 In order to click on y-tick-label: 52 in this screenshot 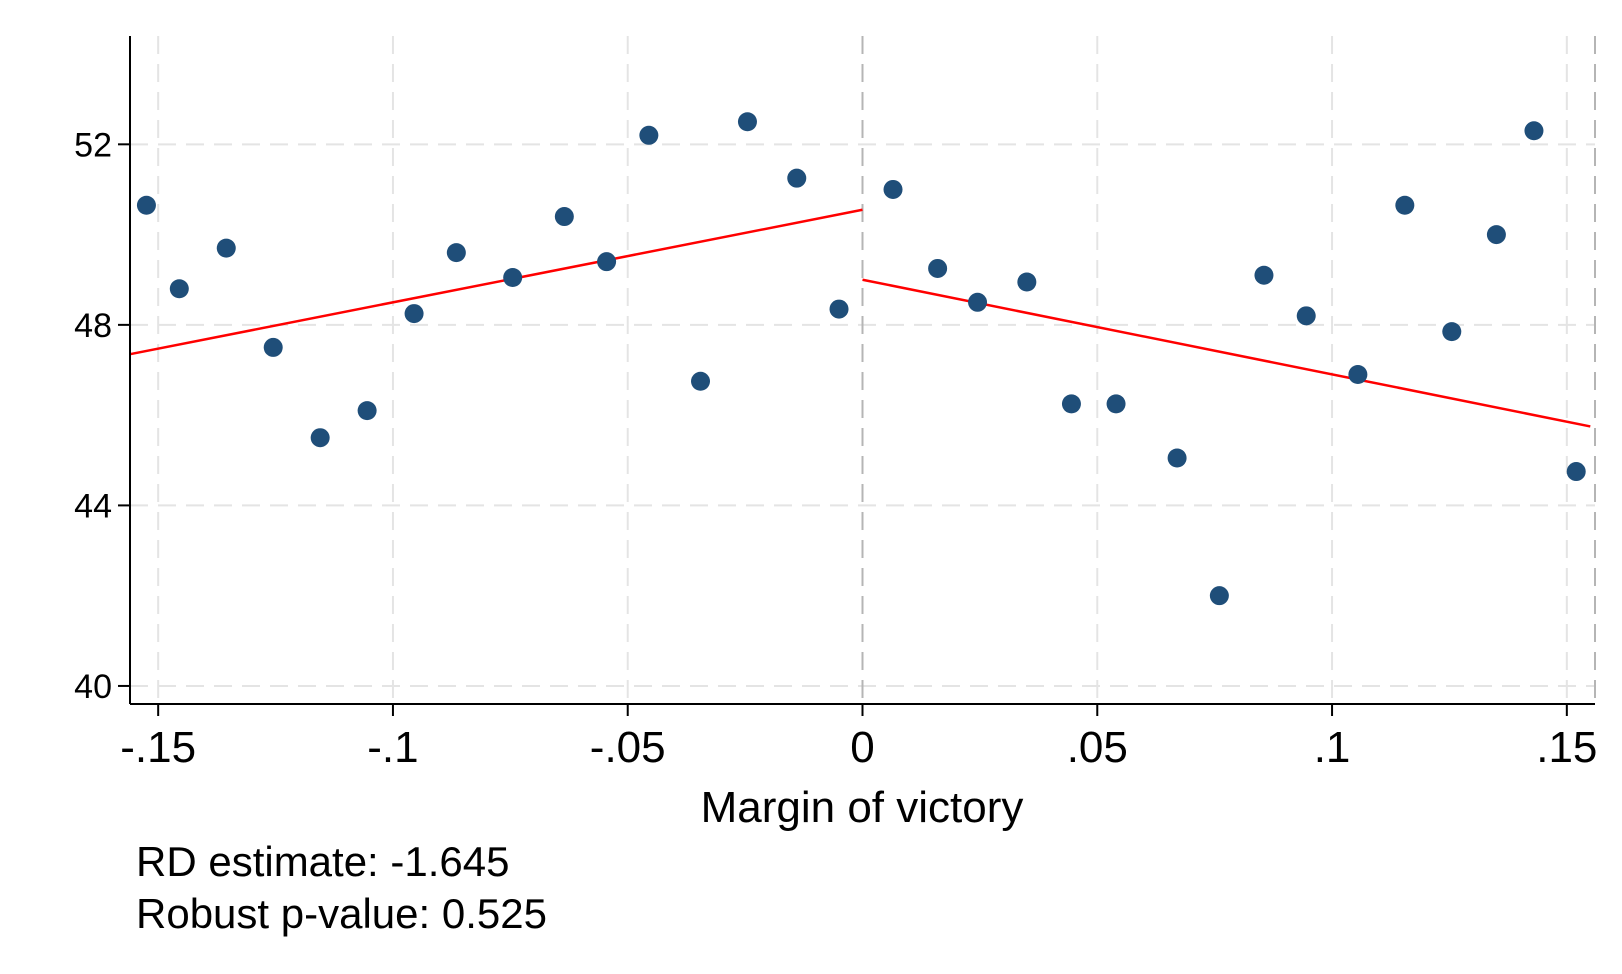, I will do `click(93, 145)`.